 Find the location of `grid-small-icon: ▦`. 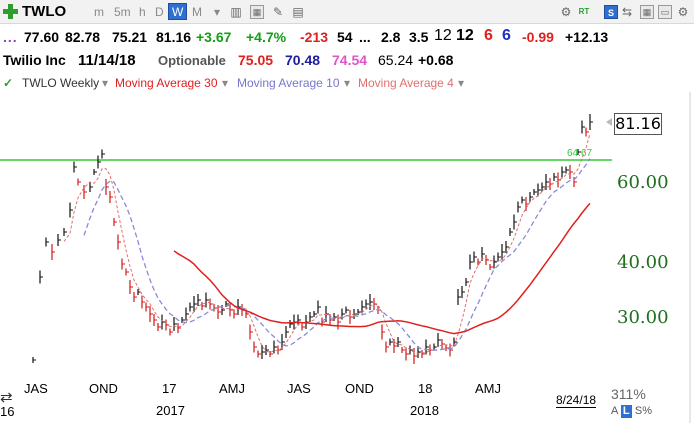

grid-small-icon: ▦ is located at coordinates (647, 12).